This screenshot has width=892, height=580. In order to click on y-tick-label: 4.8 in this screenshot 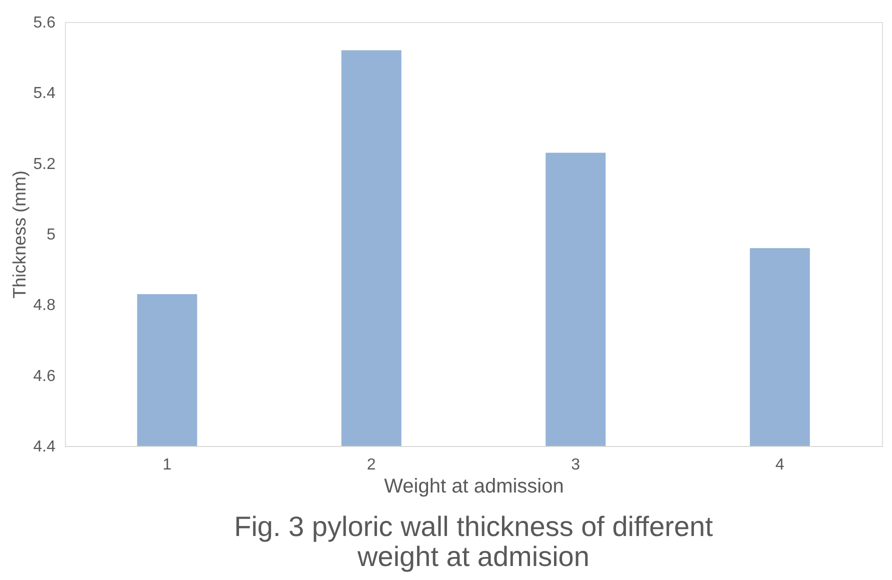, I will do `click(44, 305)`.